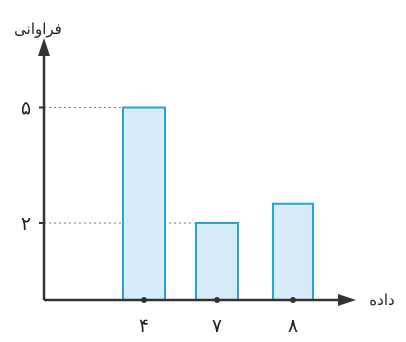 The width and height of the screenshot is (406, 342). I want to click on y-tick-label-2: ۲, so click(26, 224).